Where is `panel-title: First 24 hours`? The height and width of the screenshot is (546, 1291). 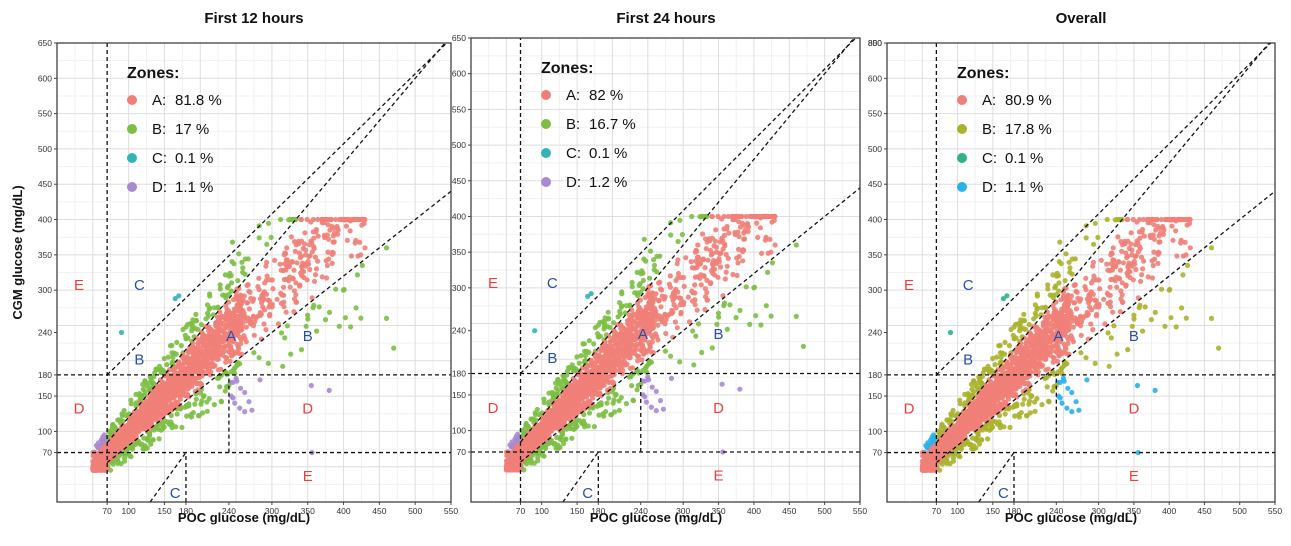 panel-title: First 24 hours is located at coordinates (665, 18).